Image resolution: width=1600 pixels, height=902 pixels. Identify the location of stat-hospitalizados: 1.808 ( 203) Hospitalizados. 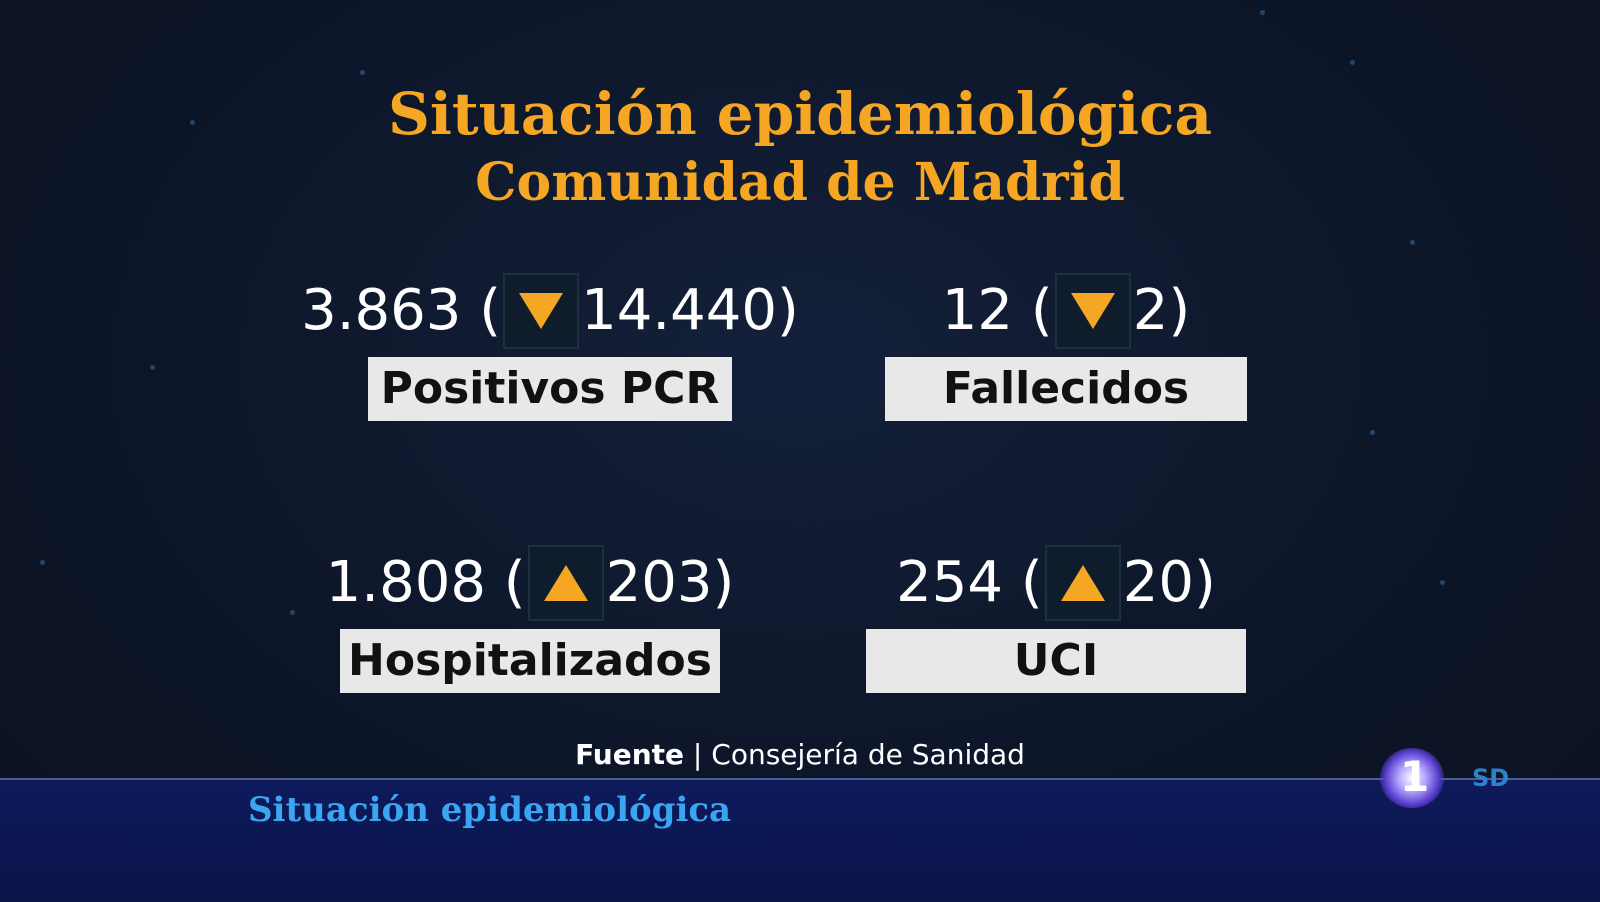
(530, 618).